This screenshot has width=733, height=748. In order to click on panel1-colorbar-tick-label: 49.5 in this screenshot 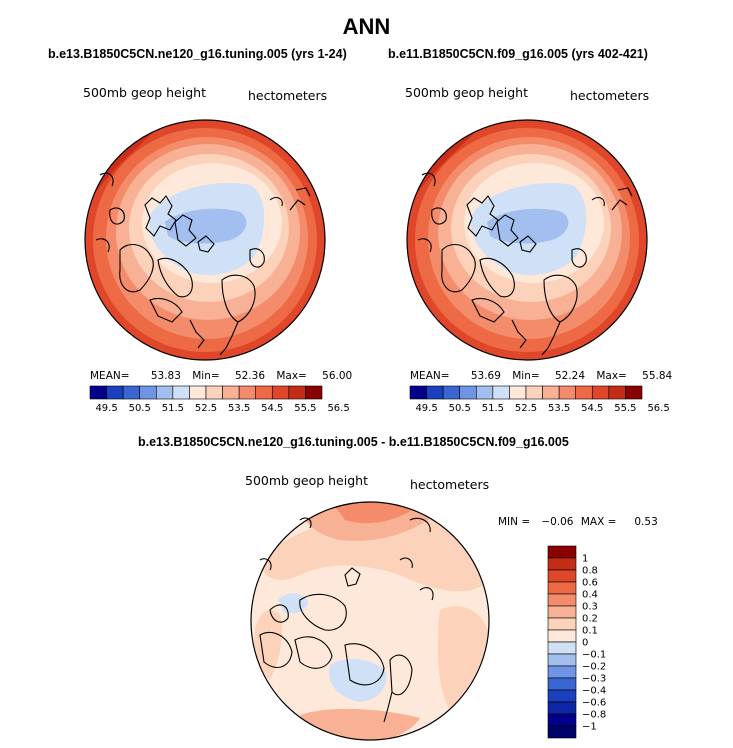, I will do `click(106, 408)`.